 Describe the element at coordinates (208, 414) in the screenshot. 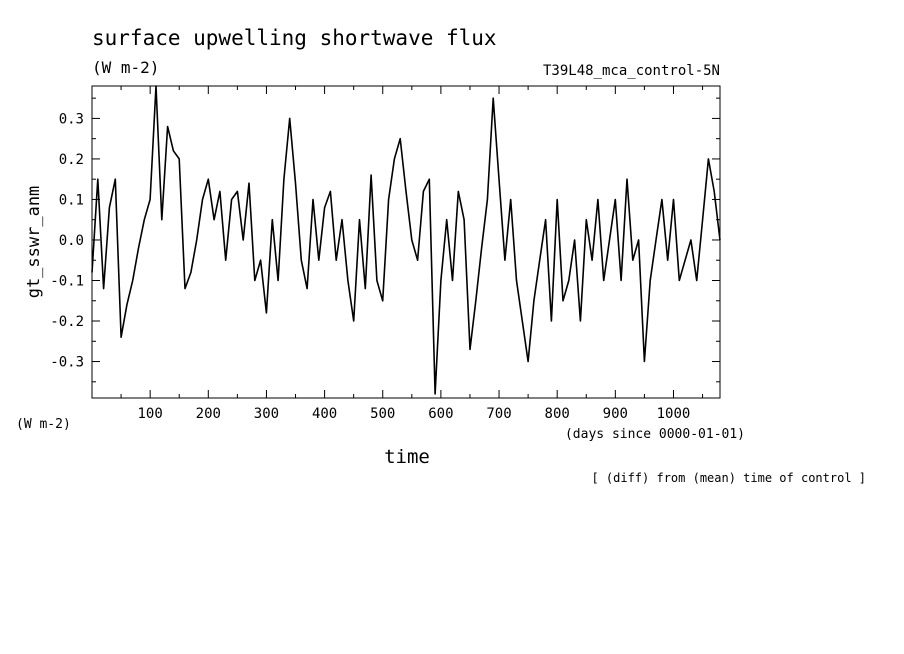

I see `x-tick-label: 200` at that location.